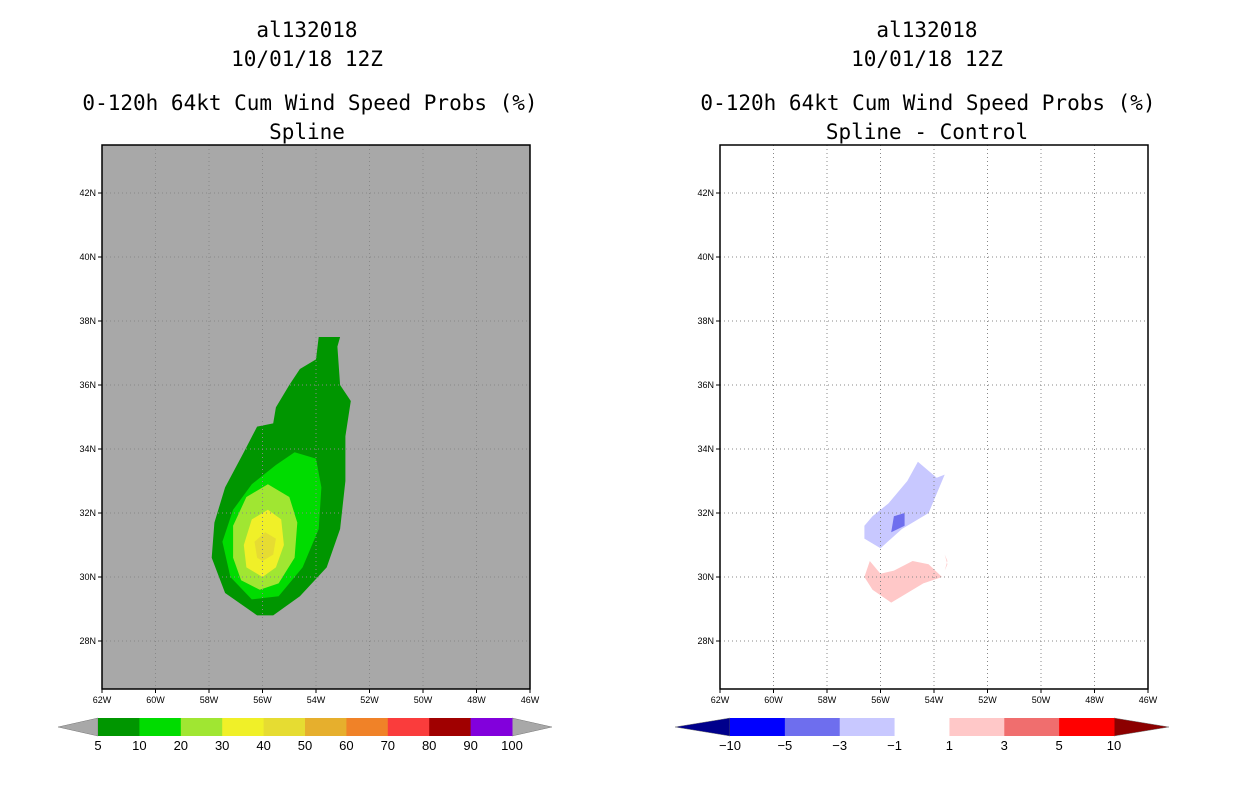 This screenshot has width=1236, height=800. Describe the element at coordinates (102, 700) in the screenshot. I see `left-xtick-label-0: 62W` at that location.